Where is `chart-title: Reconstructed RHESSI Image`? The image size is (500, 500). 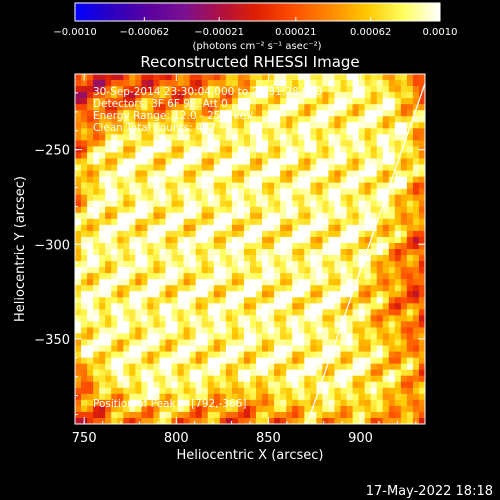
chart-title: Reconstructed RHESSI Image is located at coordinates (249, 62).